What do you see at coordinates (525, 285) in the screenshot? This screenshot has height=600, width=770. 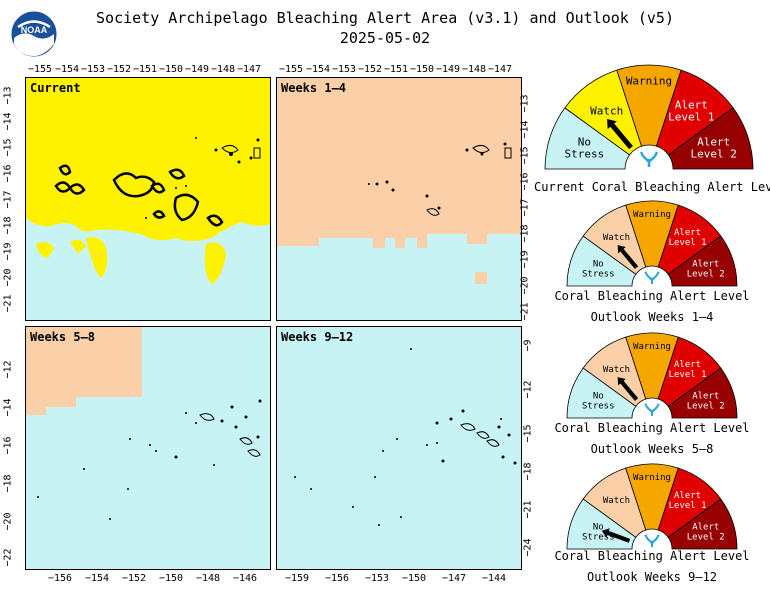 I see `right-tick: −20` at bounding box center [525, 285].